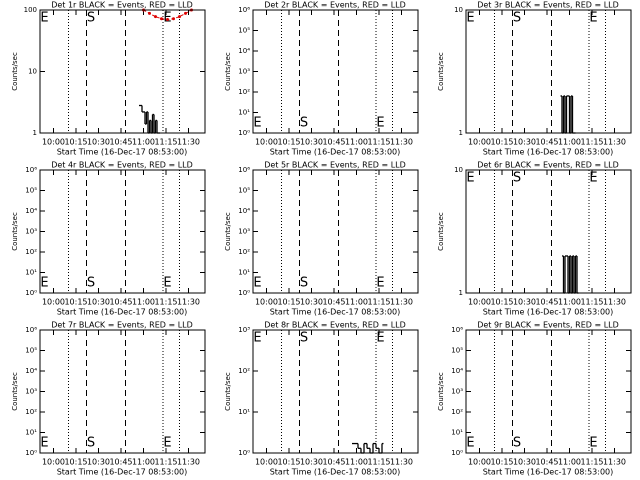 This screenshot has height=480, width=640. Describe the element at coordinates (458, 10) in the screenshot. I see `y-tick-label: 10` at that location.